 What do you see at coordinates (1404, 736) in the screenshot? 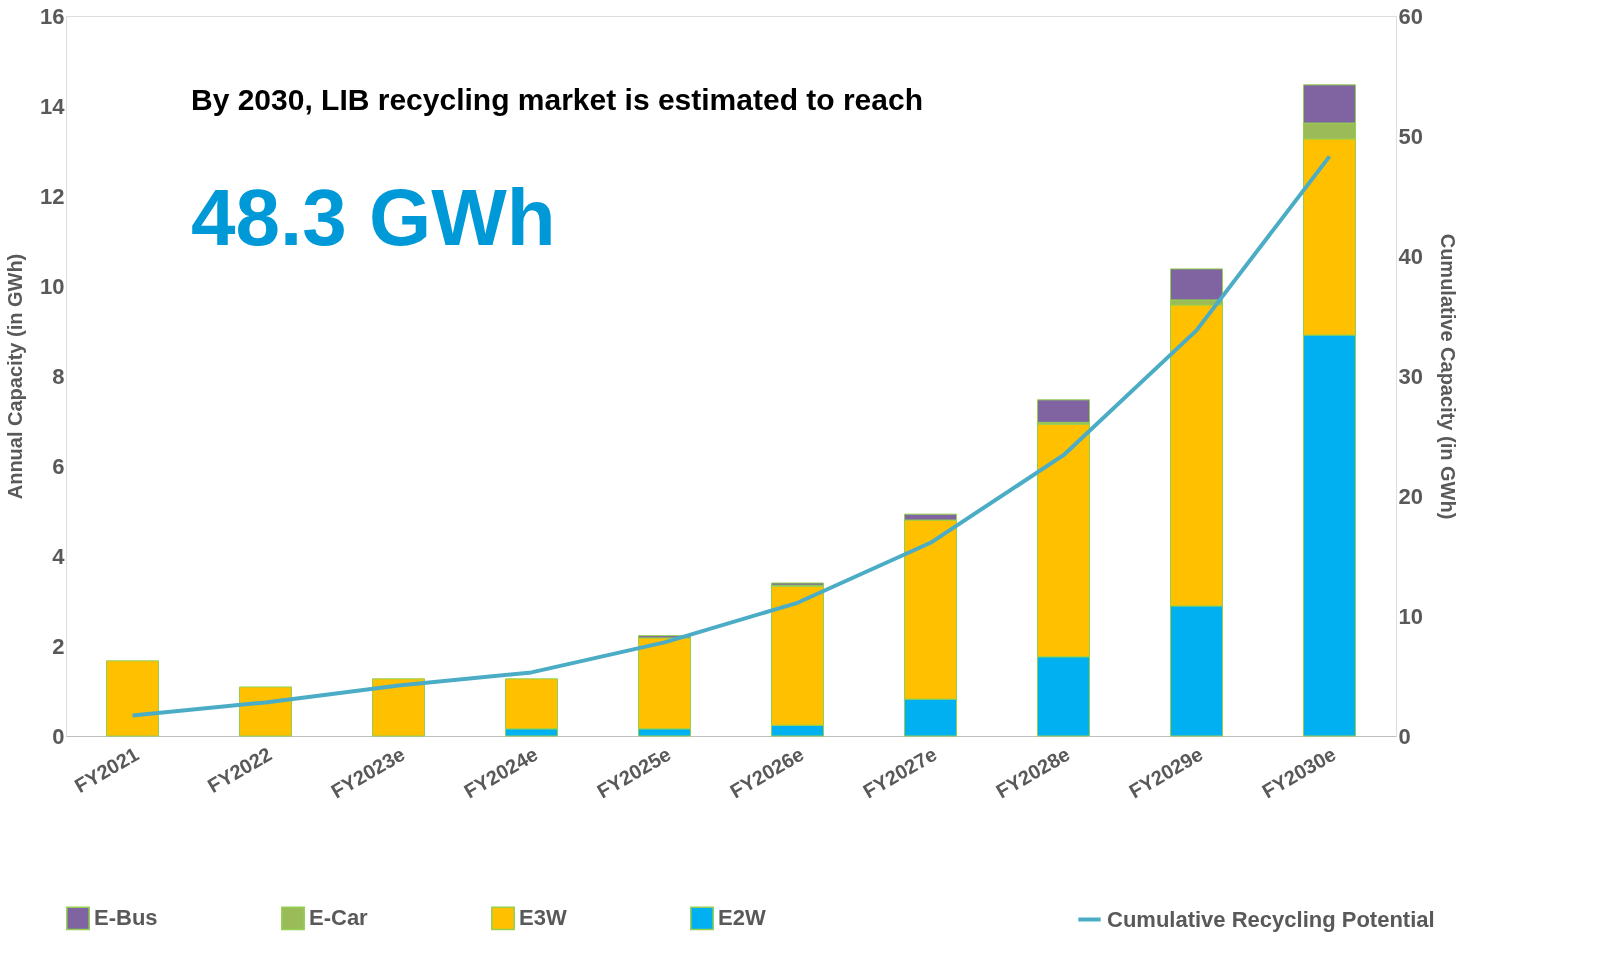
I see `y2-tick-label: 0` at bounding box center [1404, 736].